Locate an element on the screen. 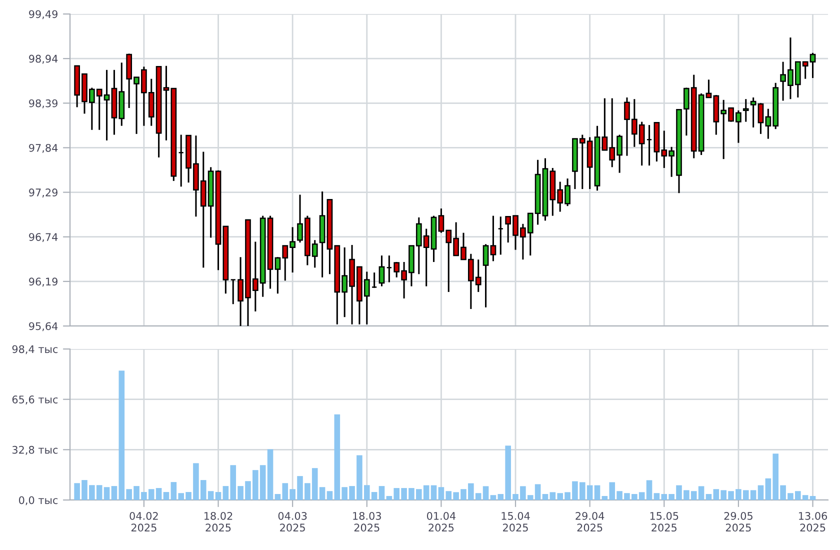 The width and height of the screenshot is (840, 550). x-tick-label: 29.04 2025 is located at coordinates (590, 522).